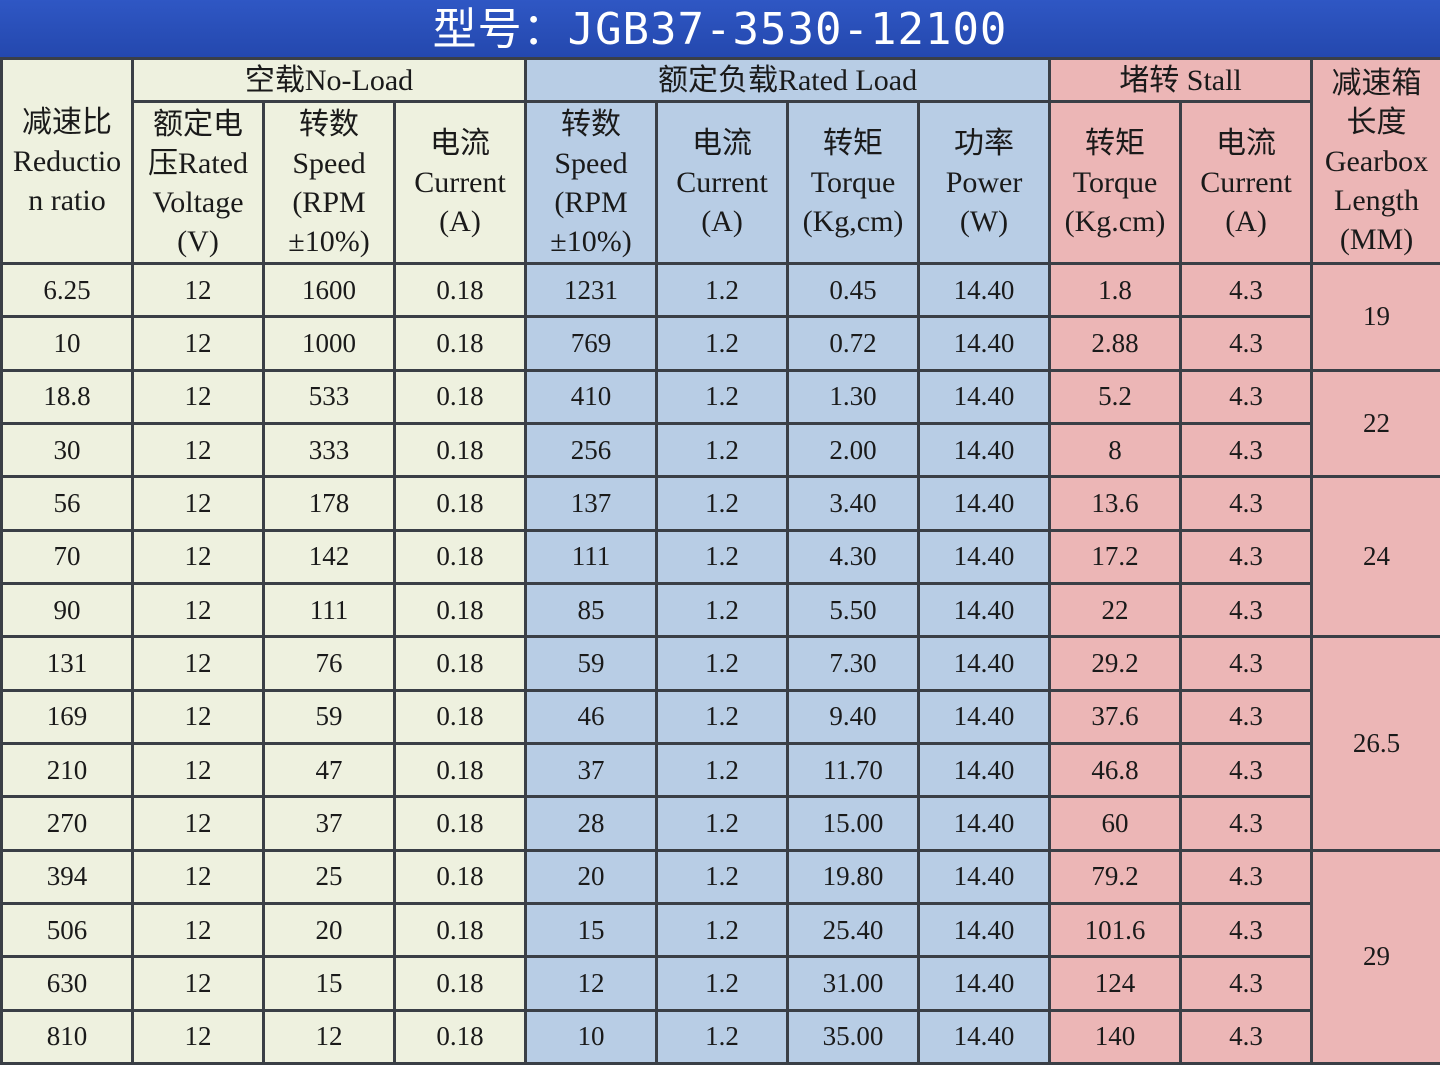 The width and height of the screenshot is (1440, 1065). I want to click on cell-reduction-ratio: 10, so click(67, 343).